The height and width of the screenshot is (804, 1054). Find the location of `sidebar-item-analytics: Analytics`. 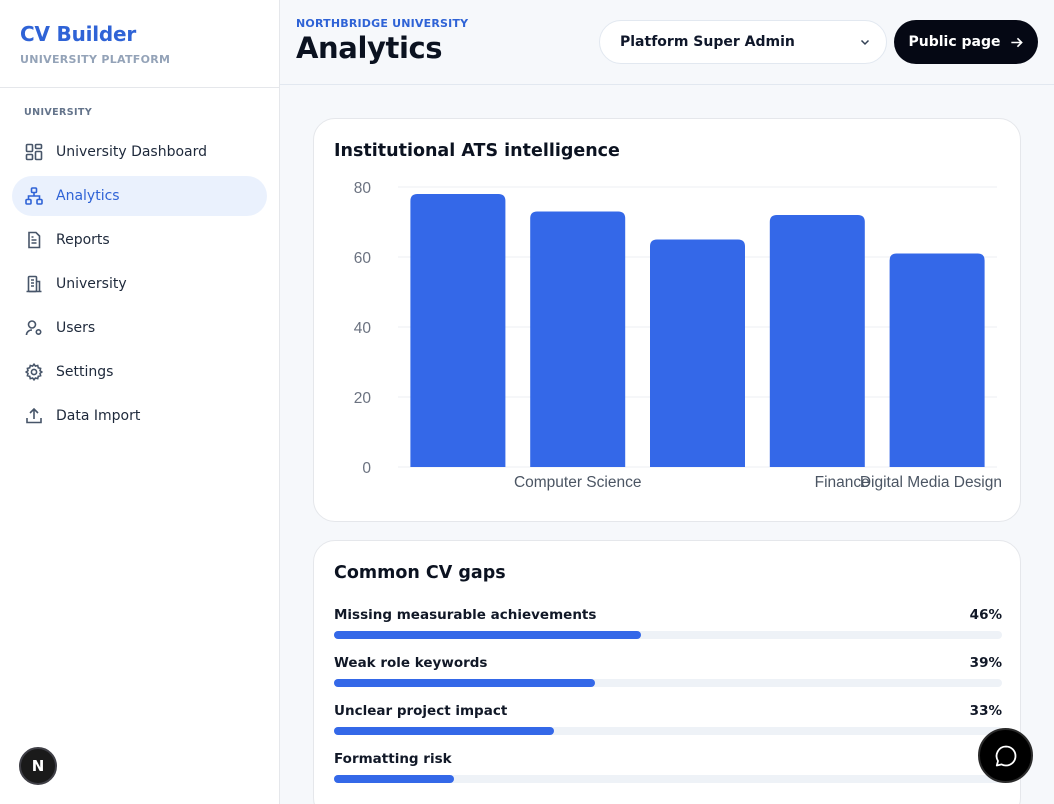

sidebar-item-analytics: Analytics is located at coordinates (139, 196).